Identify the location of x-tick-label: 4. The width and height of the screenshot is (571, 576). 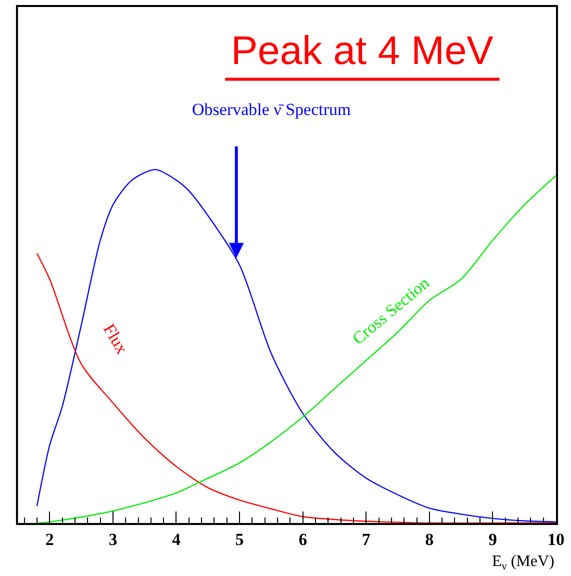
(176, 540).